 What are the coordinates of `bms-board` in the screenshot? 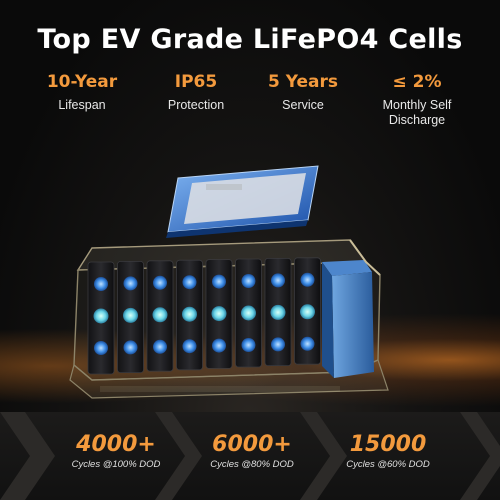 It's located at (242, 201).